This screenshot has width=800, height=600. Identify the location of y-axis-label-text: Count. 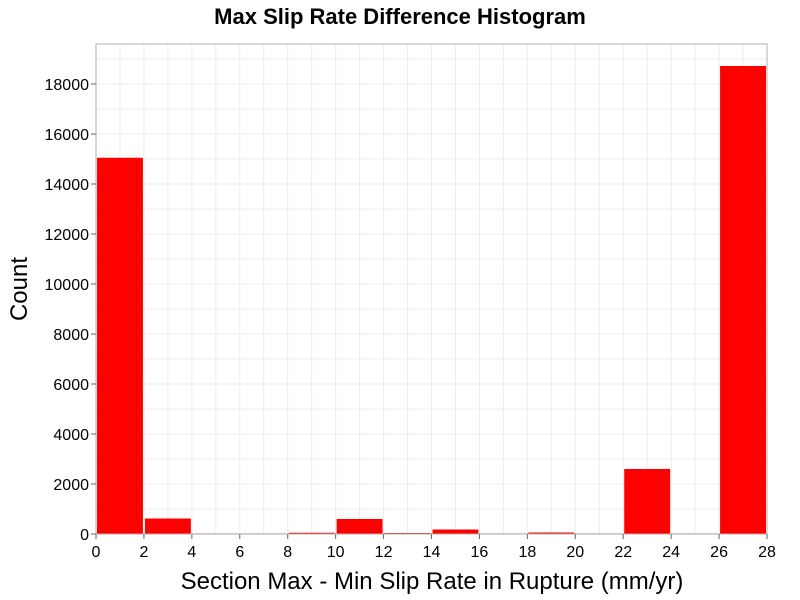
(19, 289).